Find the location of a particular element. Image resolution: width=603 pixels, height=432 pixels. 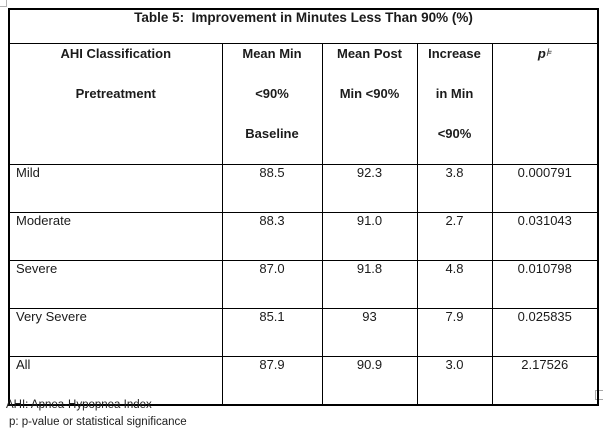

cell-mean-post-min: 91.0 is located at coordinates (369, 236).